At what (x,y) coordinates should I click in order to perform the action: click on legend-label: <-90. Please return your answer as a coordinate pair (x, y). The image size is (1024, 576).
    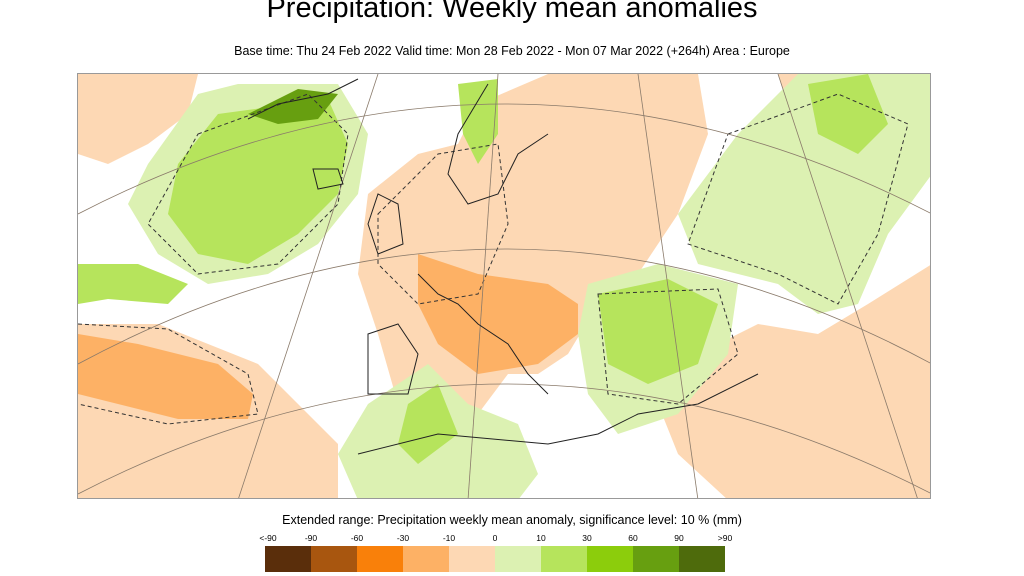
    Looking at the image, I should click on (268, 538).